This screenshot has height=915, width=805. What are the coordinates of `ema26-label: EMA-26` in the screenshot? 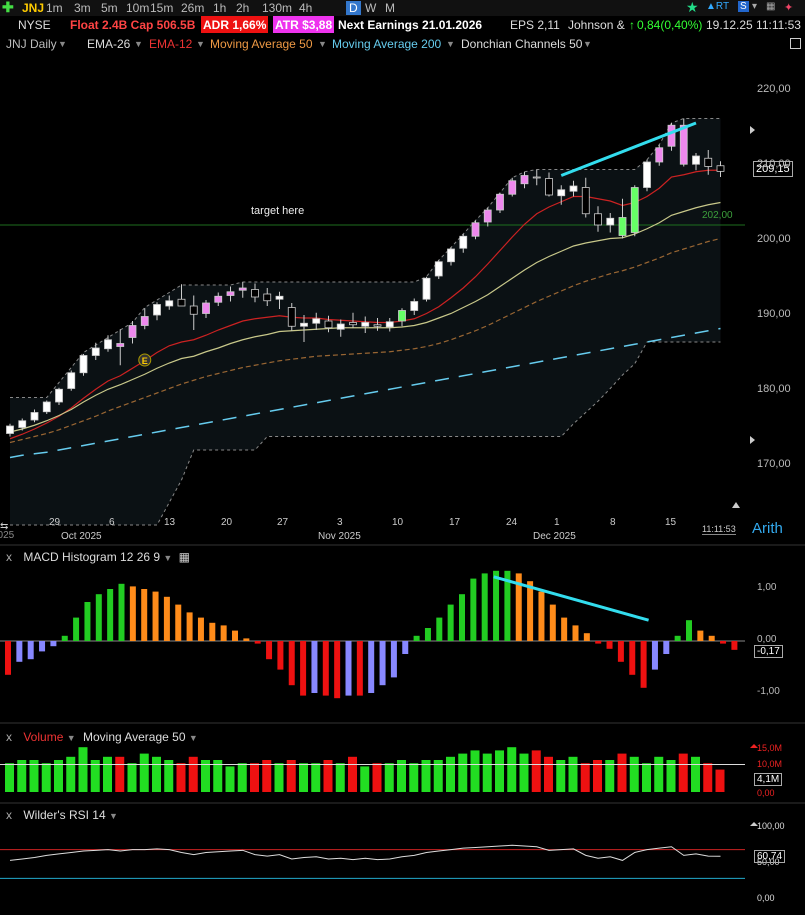 It's located at (109, 44).